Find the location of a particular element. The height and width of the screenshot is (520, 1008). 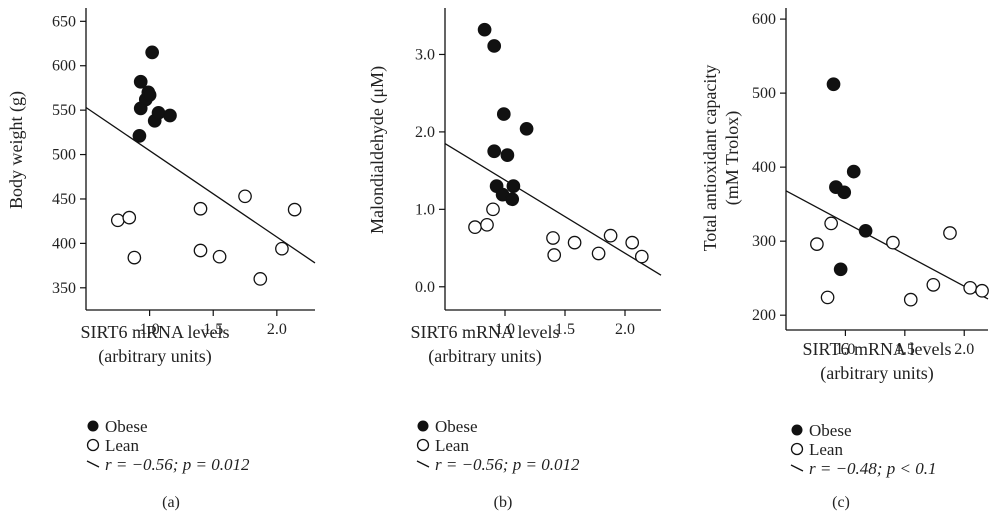

y-tick-label: 350 is located at coordinates (64, 288).